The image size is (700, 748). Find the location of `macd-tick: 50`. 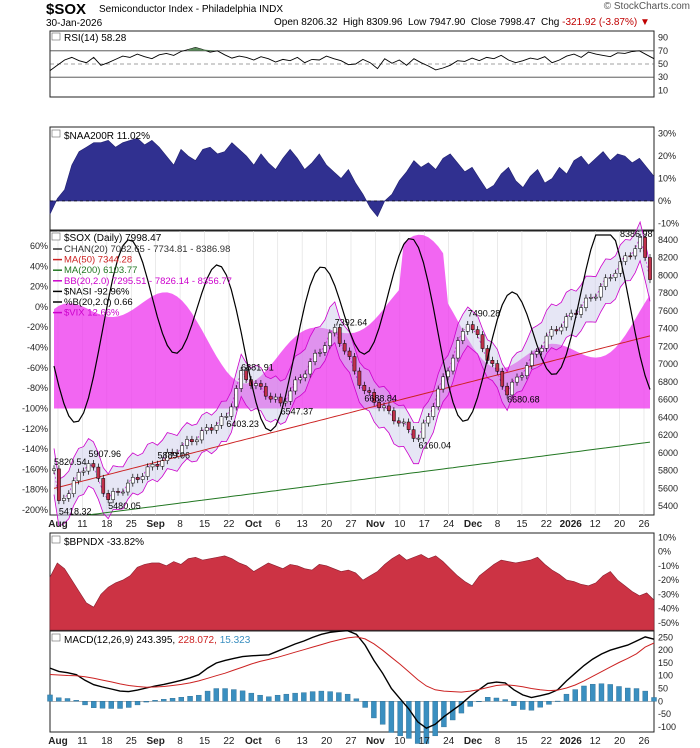

macd-tick: 50 is located at coordinates (663, 689).